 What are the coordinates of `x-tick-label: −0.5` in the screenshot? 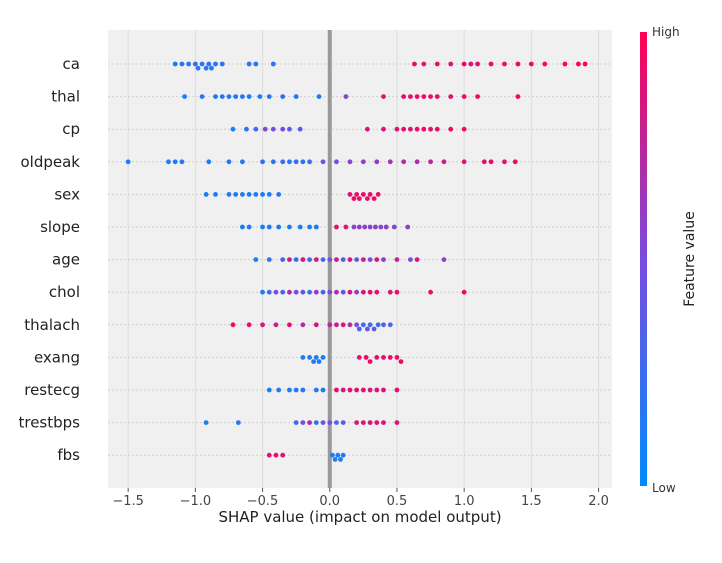 It's located at (263, 501).